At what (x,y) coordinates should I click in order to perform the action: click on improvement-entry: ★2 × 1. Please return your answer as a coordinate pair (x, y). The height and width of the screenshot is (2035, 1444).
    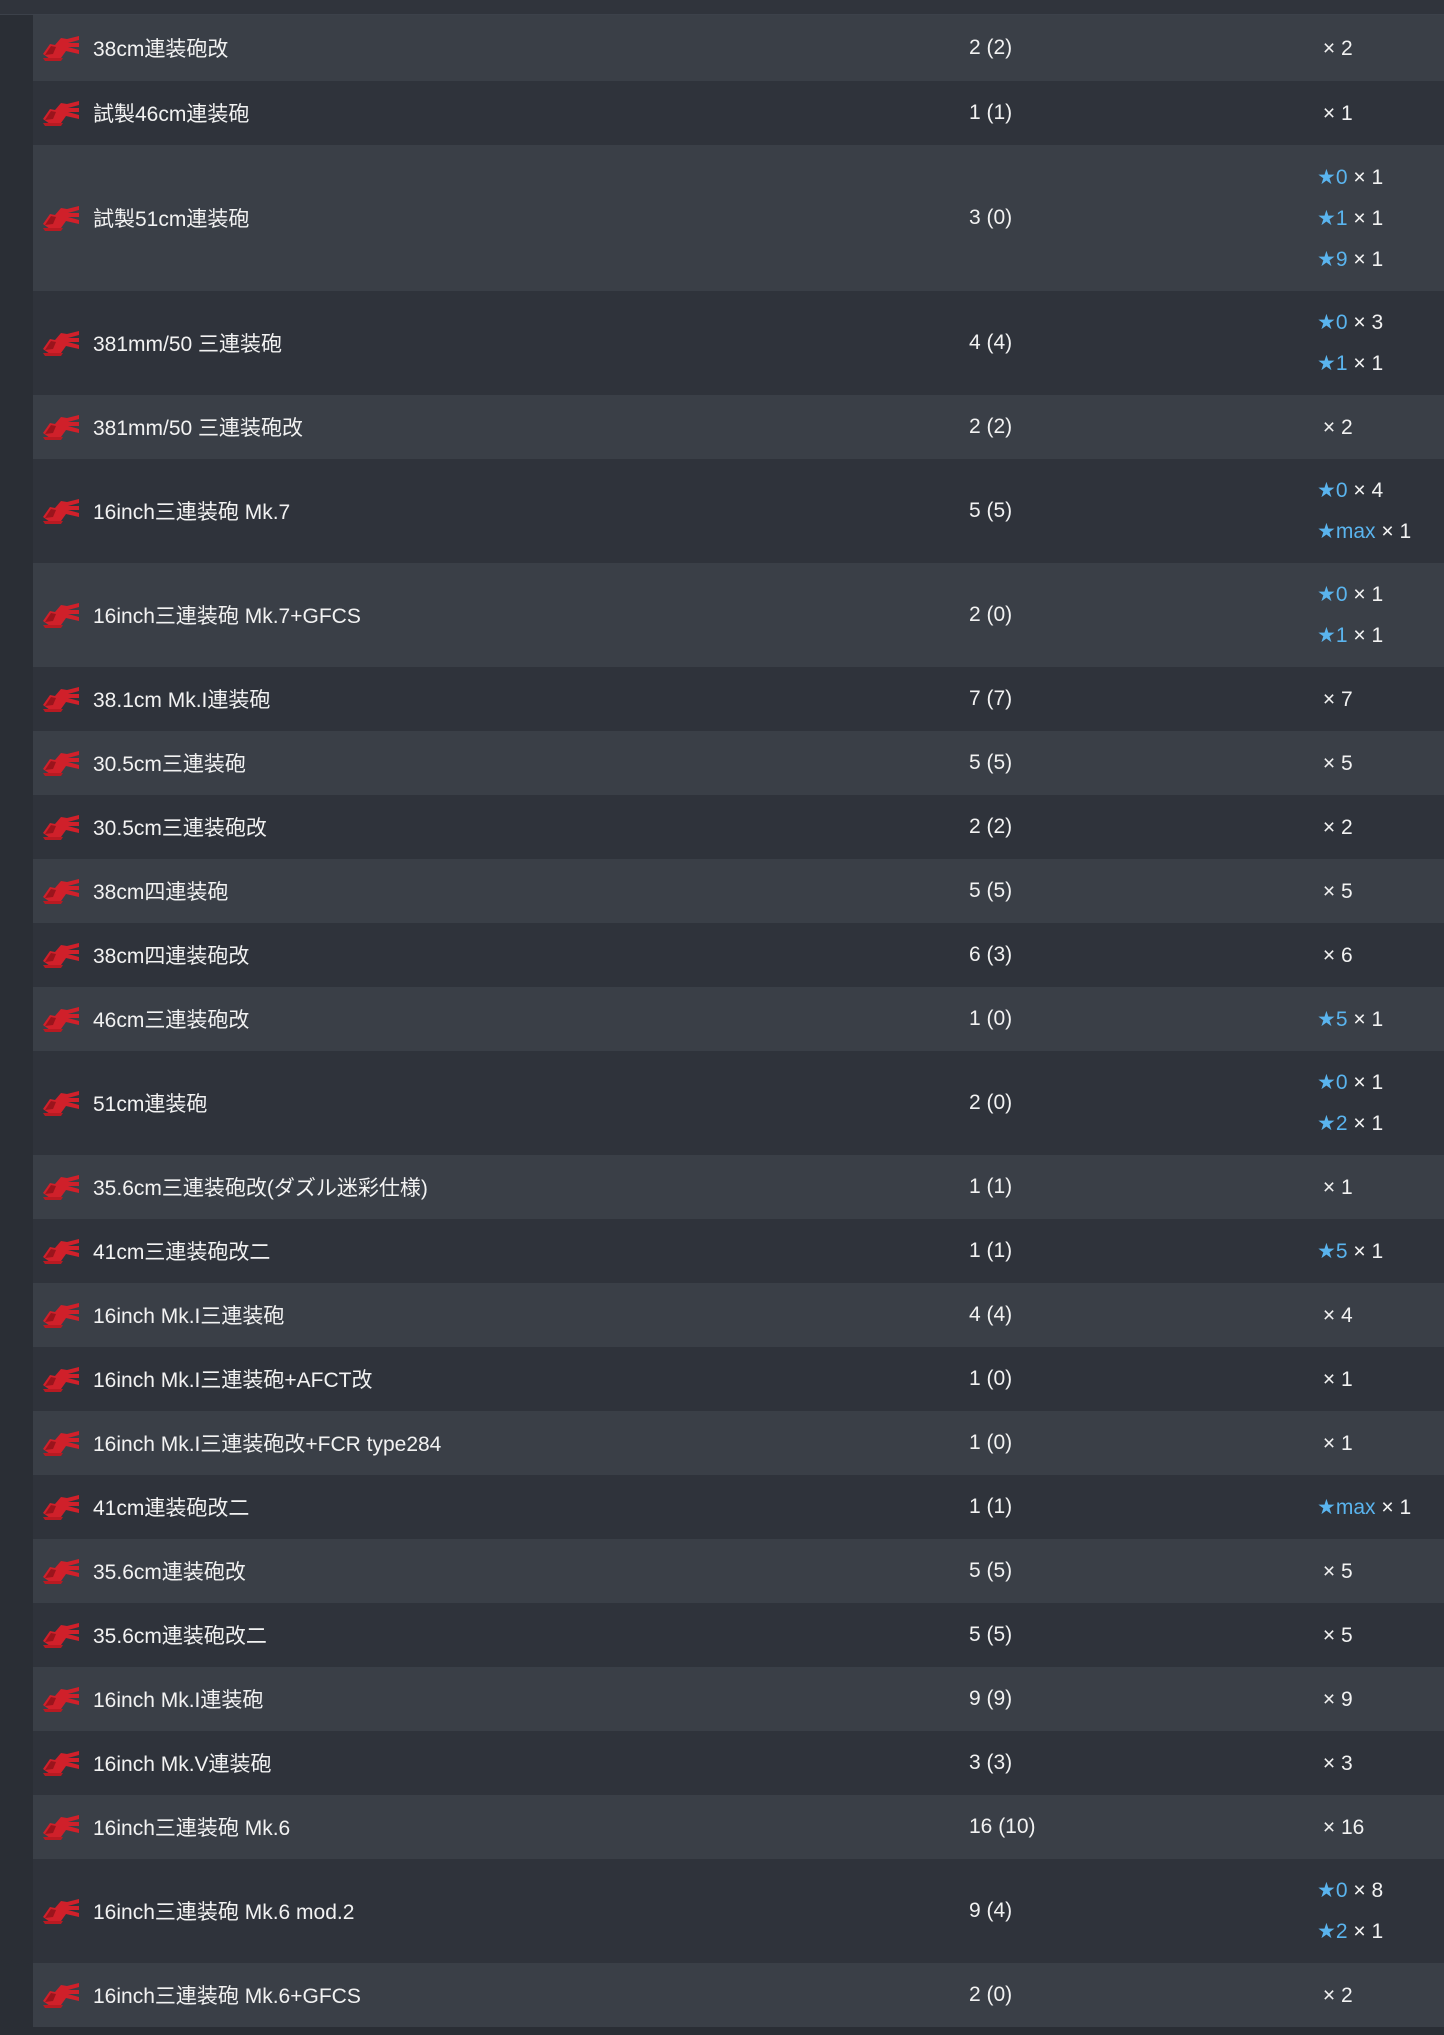
    Looking at the image, I should click on (1350, 1931).